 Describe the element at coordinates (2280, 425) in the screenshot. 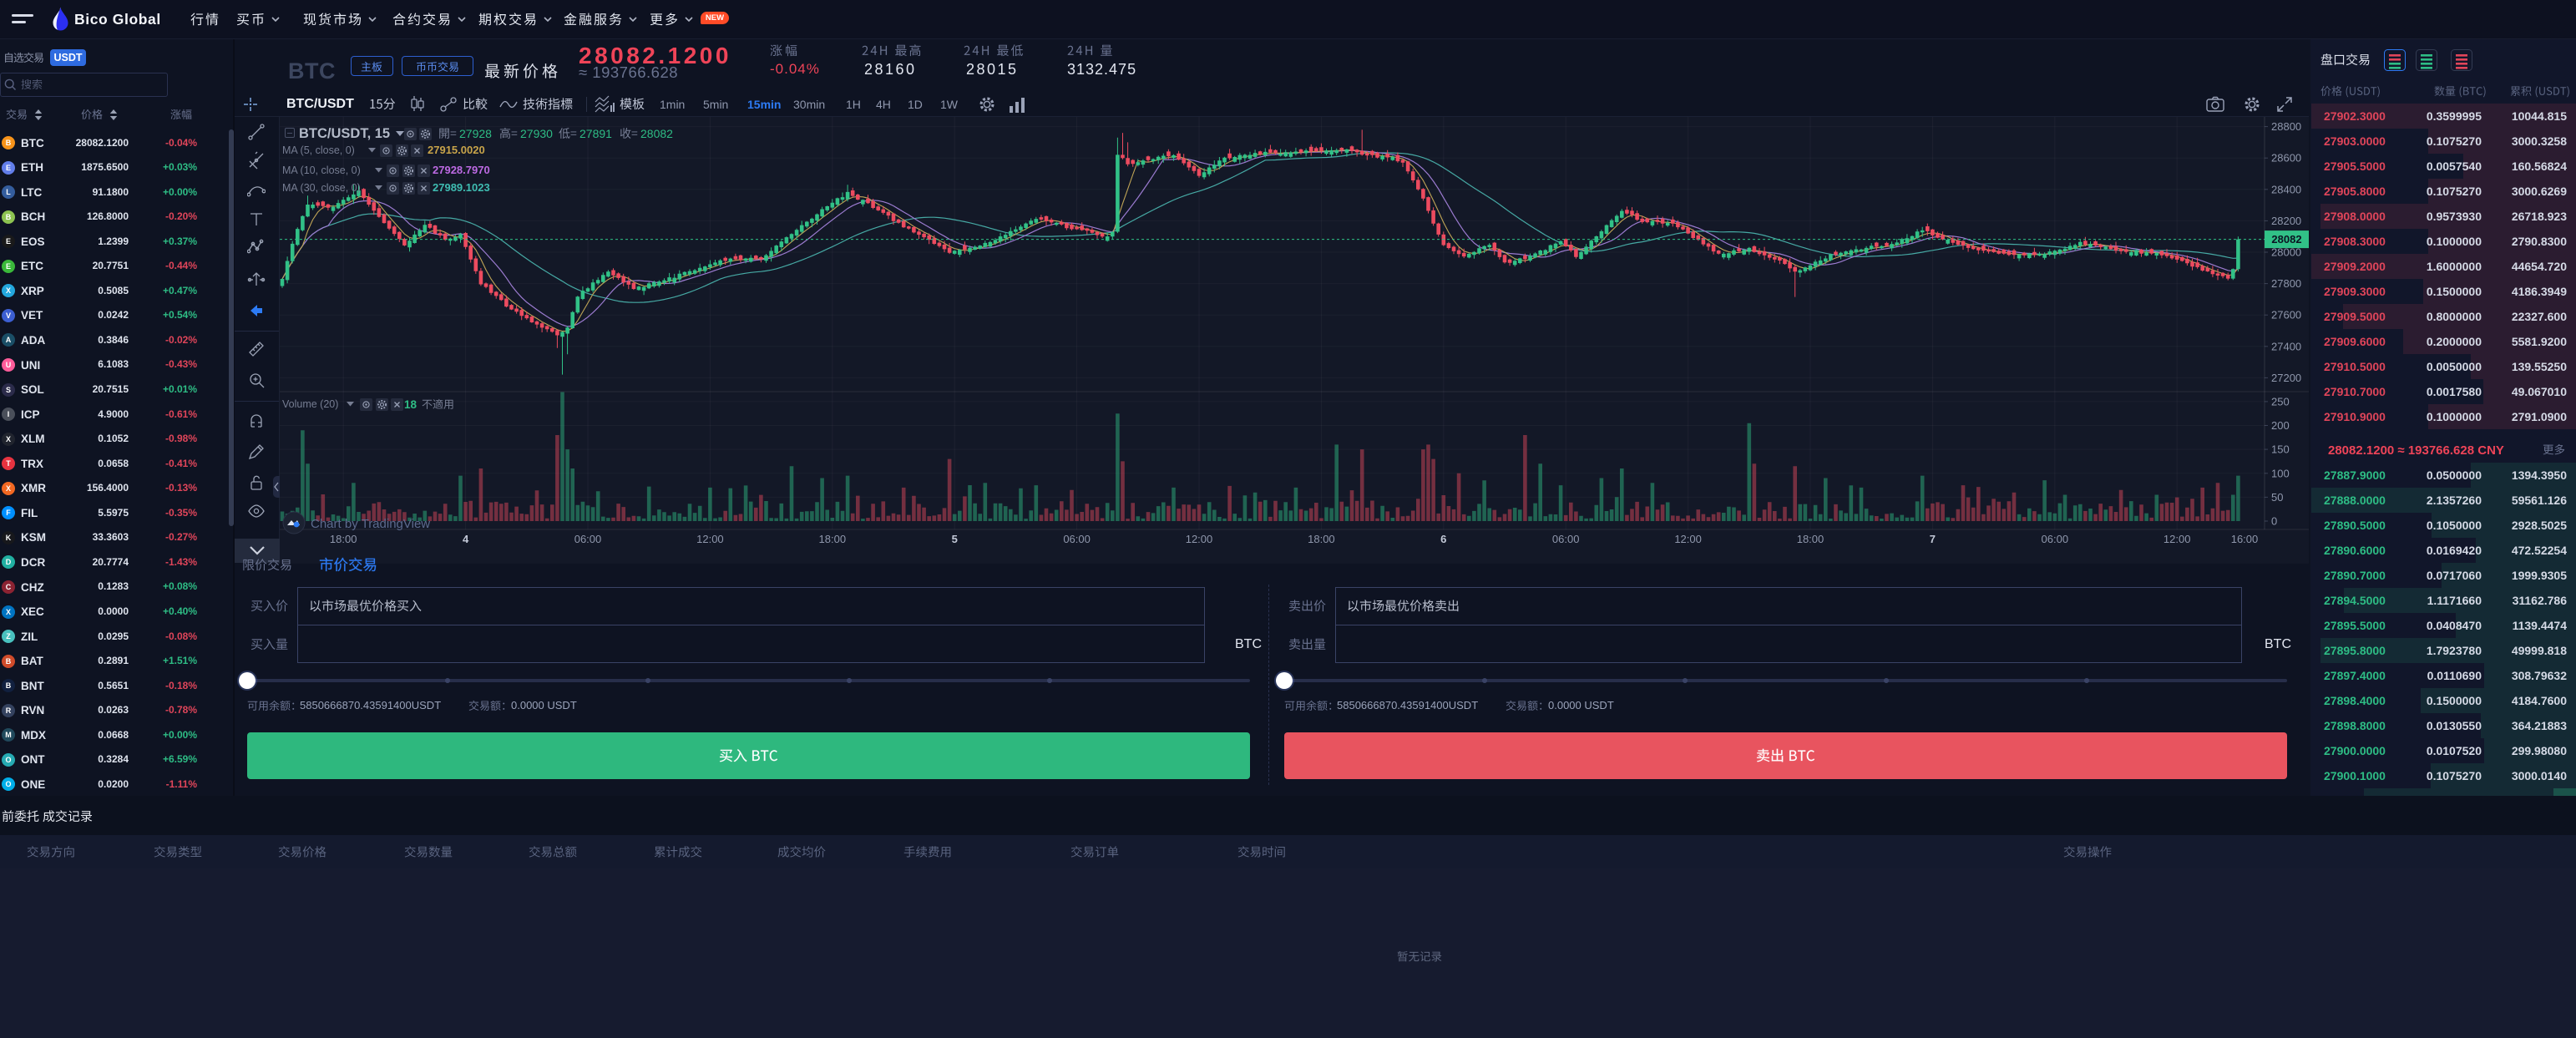

I see `svg-text: 200` at that location.